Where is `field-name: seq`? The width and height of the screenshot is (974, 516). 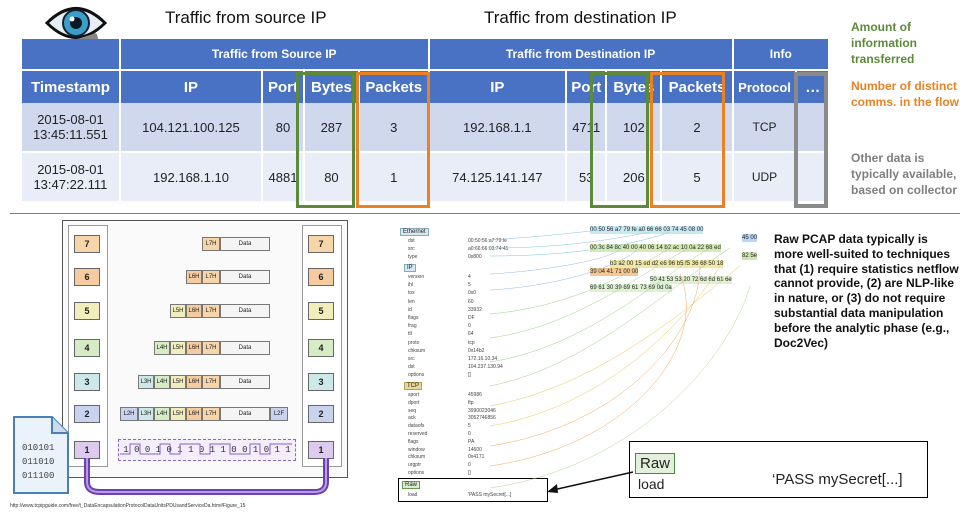 field-name: seq is located at coordinates (412, 410).